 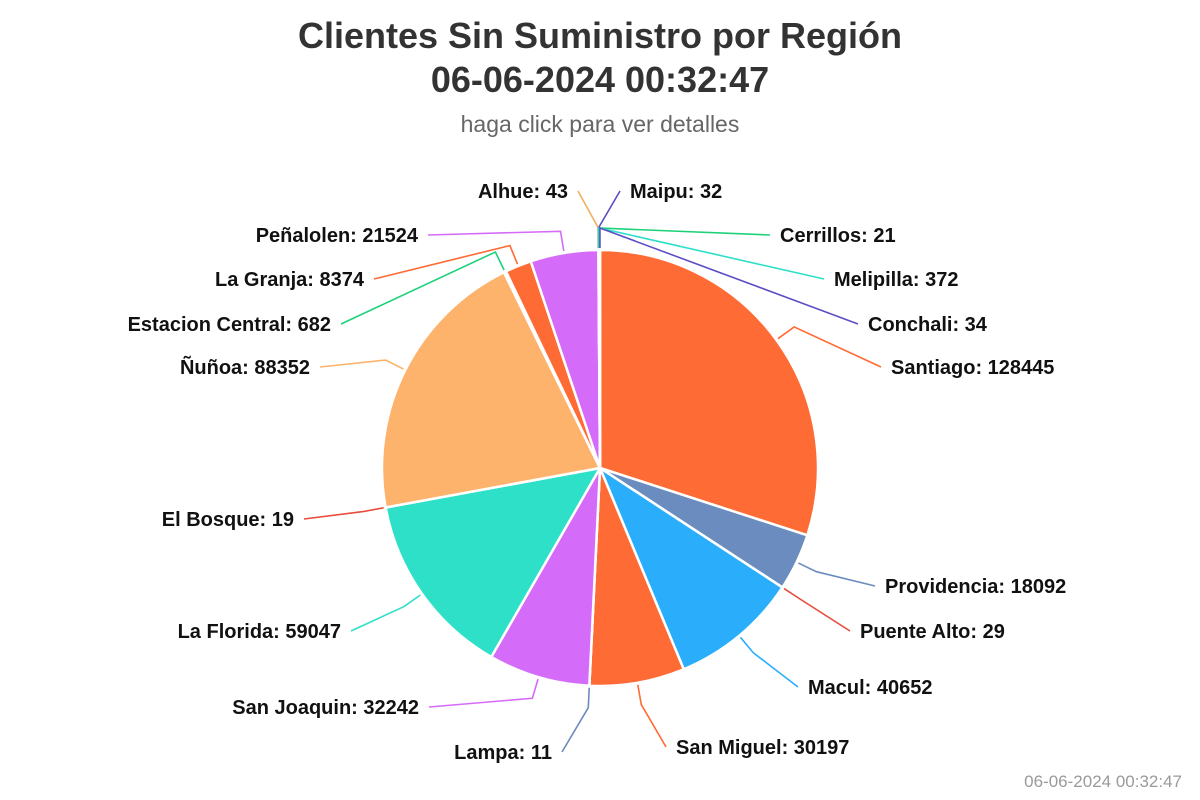 I want to click on connector-san-joaquin, so click(x=483, y=693).